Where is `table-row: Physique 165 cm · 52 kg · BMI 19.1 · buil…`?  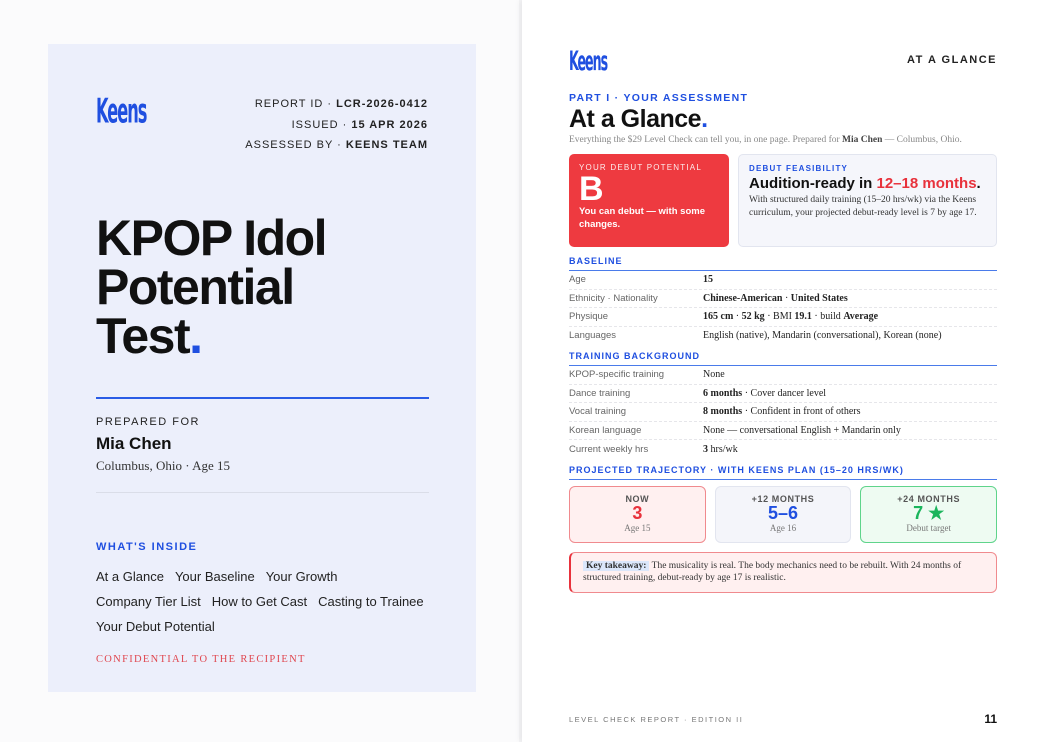
table-row: Physique 165 cm · 52 kg · BMI 19.1 · buil… is located at coordinates (783, 317).